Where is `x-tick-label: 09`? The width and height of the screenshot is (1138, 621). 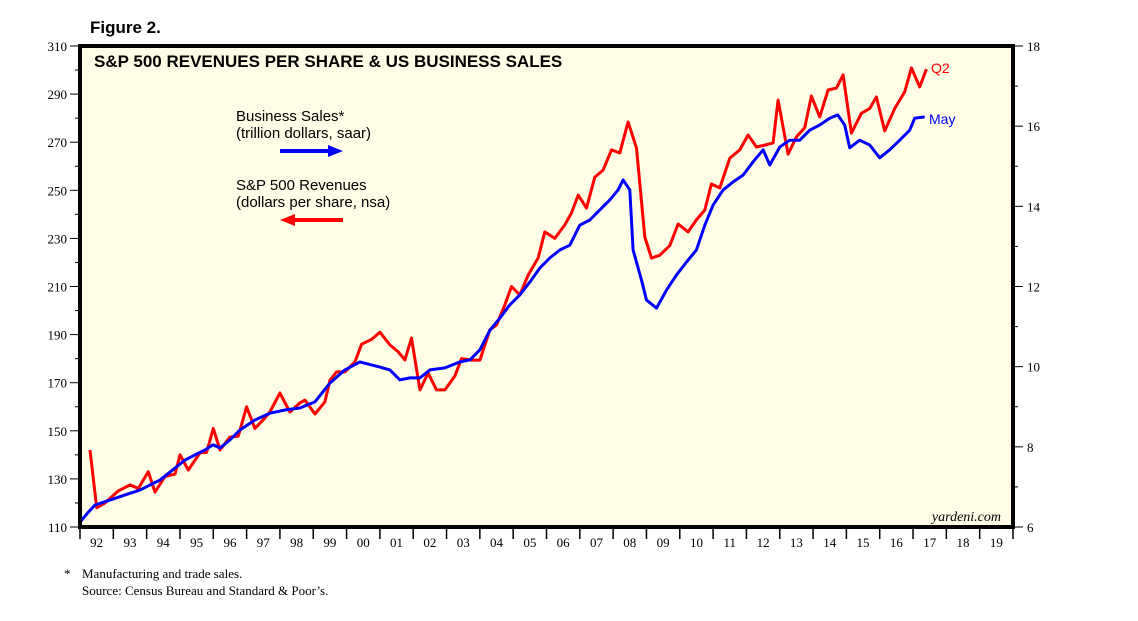 x-tick-label: 09 is located at coordinates (663, 542).